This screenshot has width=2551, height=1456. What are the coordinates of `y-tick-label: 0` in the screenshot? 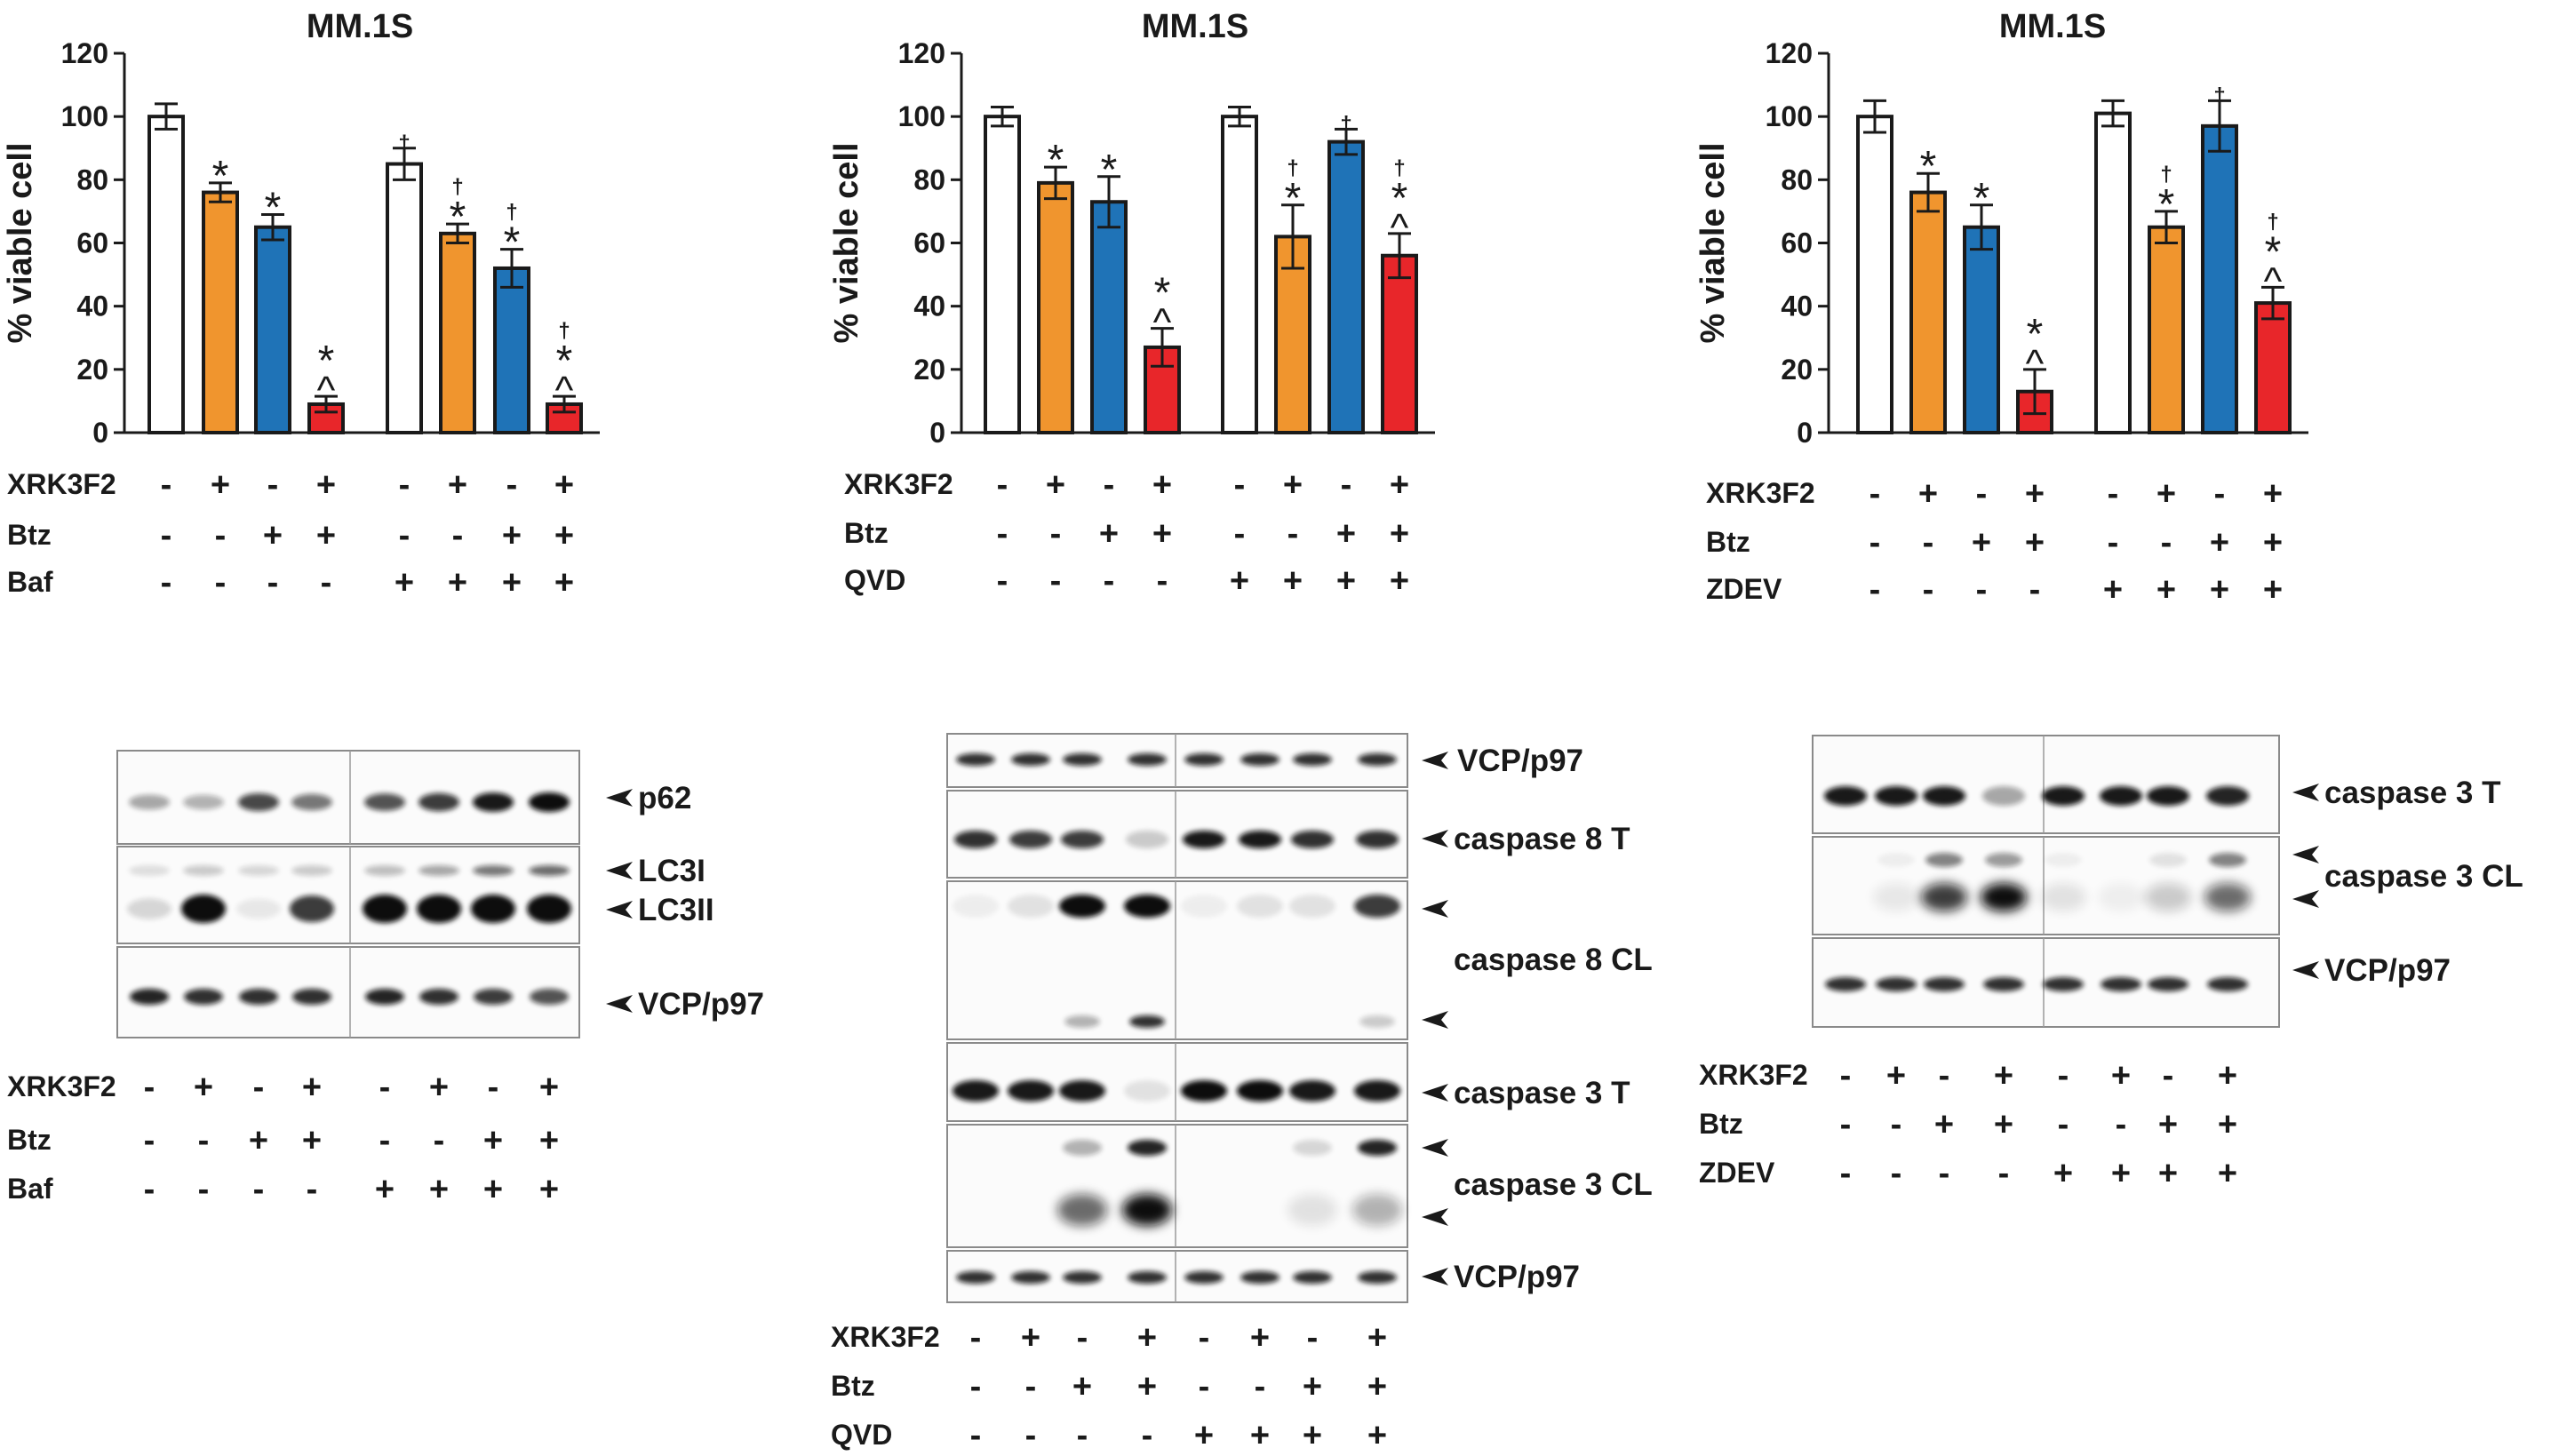 It's located at (100, 433).